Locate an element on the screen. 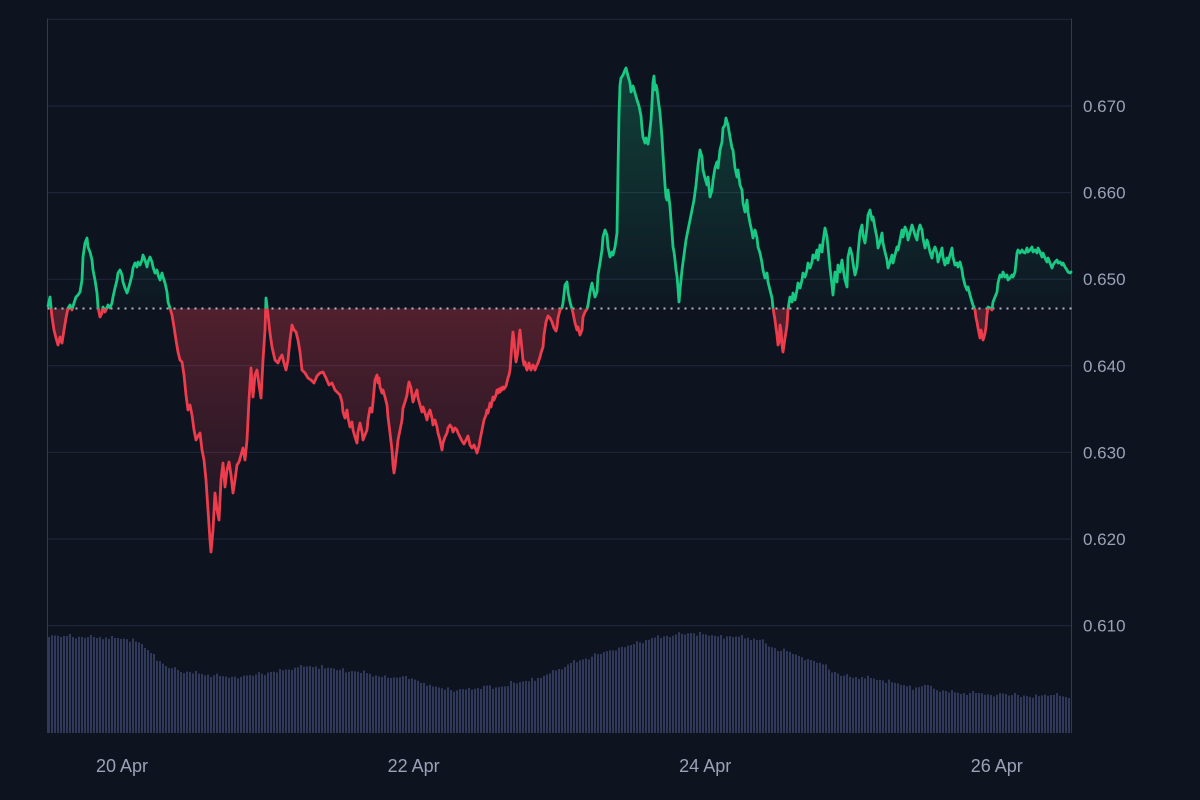  y-axis-label: 0.640 is located at coordinates (1104, 366).